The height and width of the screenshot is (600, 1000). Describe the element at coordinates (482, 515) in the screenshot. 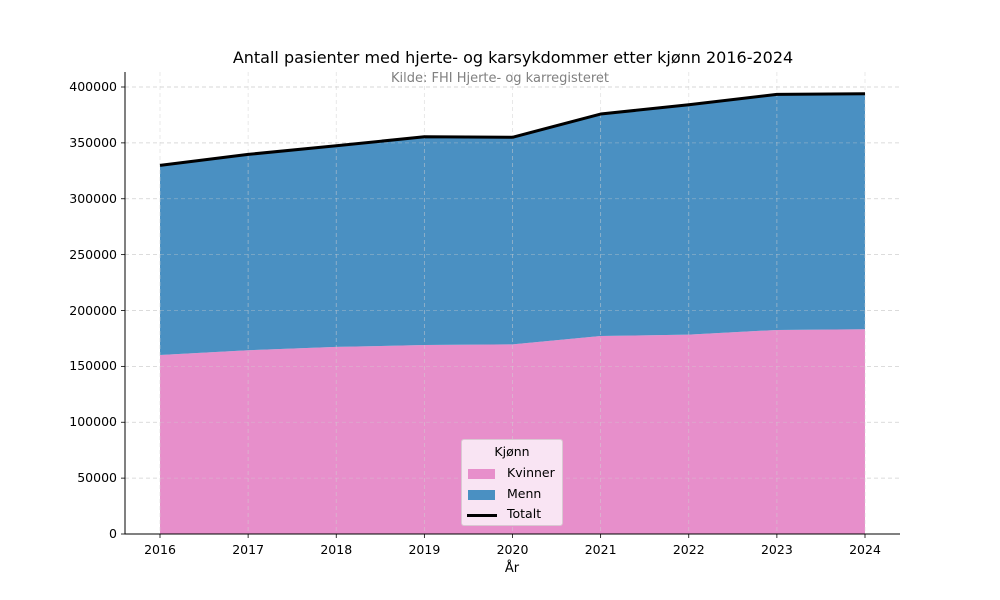

I see `legend-line-totalt` at that location.